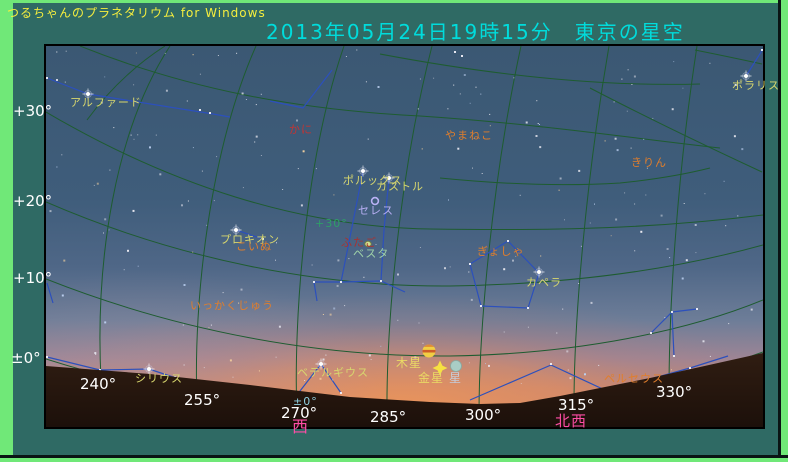 The width and height of the screenshot is (788, 462). Describe the element at coordinates (394, 456) in the screenshot. I see `window-edge-line-bottom` at that location.